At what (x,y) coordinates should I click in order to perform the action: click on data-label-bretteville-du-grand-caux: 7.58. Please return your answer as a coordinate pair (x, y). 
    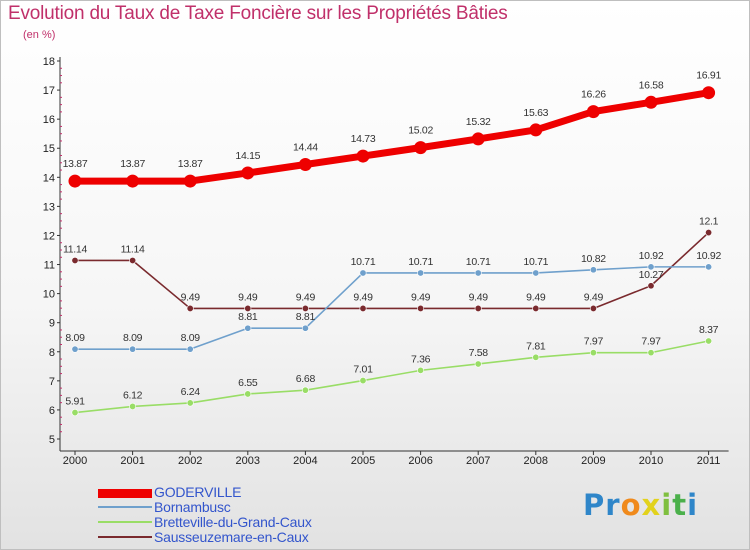
    Looking at the image, I should click on (479, 353).